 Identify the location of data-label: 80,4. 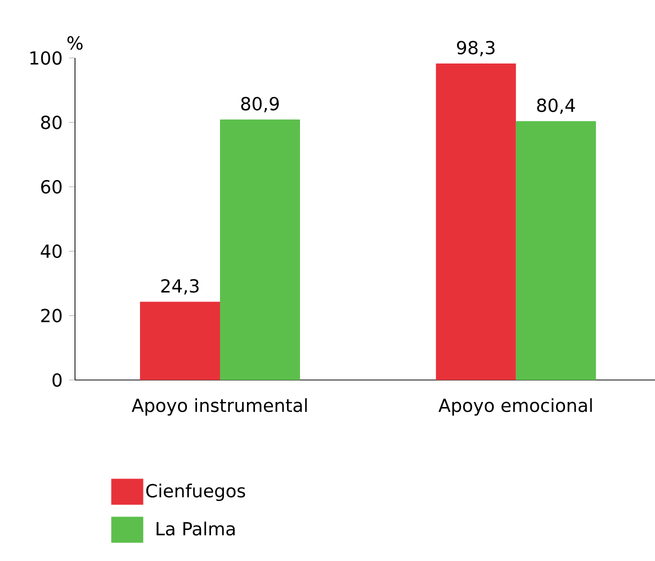
(556, 106).